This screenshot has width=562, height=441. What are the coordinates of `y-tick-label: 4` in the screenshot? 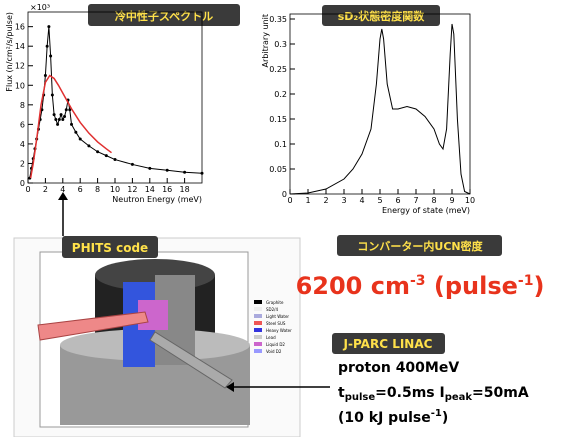 It's located at (22, 144).